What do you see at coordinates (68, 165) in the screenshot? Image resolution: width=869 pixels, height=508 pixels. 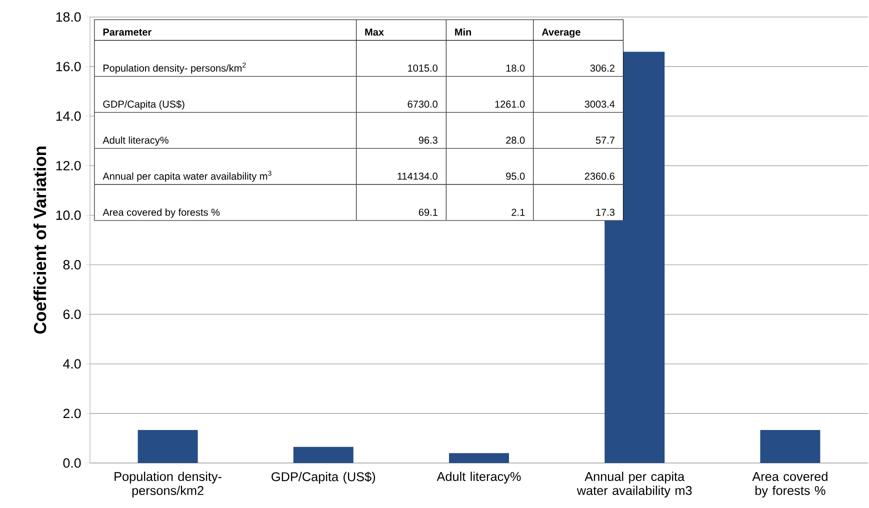 I see `y-tick-label: 12.0` at bounding box center [68, 165].